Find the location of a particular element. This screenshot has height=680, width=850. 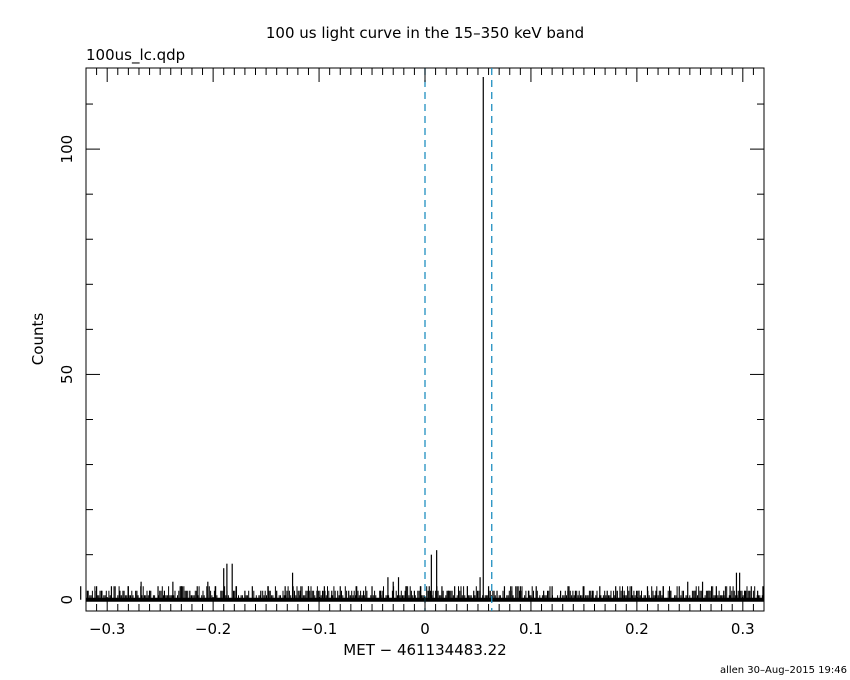

y-tick-label: 100 is located at coordinates (67, 149).